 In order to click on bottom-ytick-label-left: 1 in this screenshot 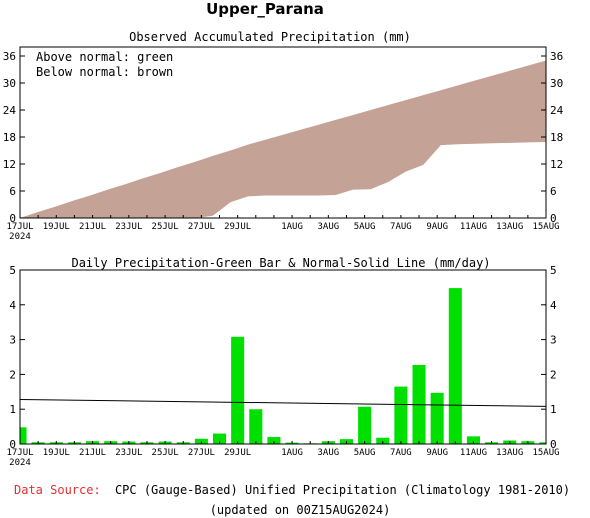, I will do `click(12, 409)`.